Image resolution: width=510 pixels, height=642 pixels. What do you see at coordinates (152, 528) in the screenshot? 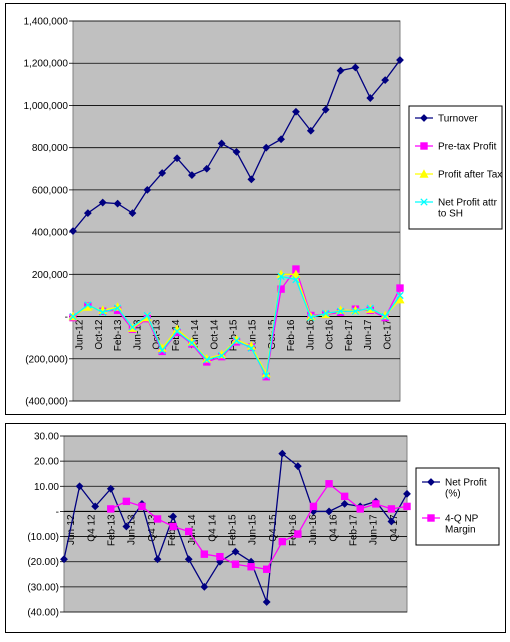
I see `chart-2-x-tick-label: Q4 13` at bounding box center [152, 528].